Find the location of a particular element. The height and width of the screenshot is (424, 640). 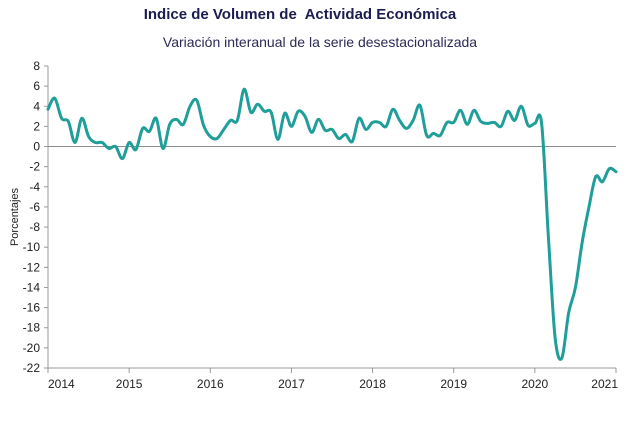

x-tick-label: 2019 is located at coordinates (453, 384).